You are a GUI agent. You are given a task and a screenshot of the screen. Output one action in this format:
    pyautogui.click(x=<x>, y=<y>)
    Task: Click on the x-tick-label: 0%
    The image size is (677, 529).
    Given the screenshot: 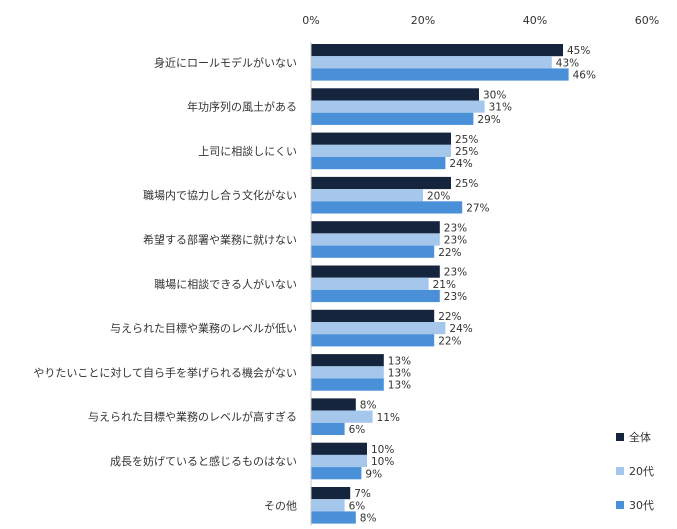 What is the action you would take?
    pyautogui.click(x=310, y=20)
    